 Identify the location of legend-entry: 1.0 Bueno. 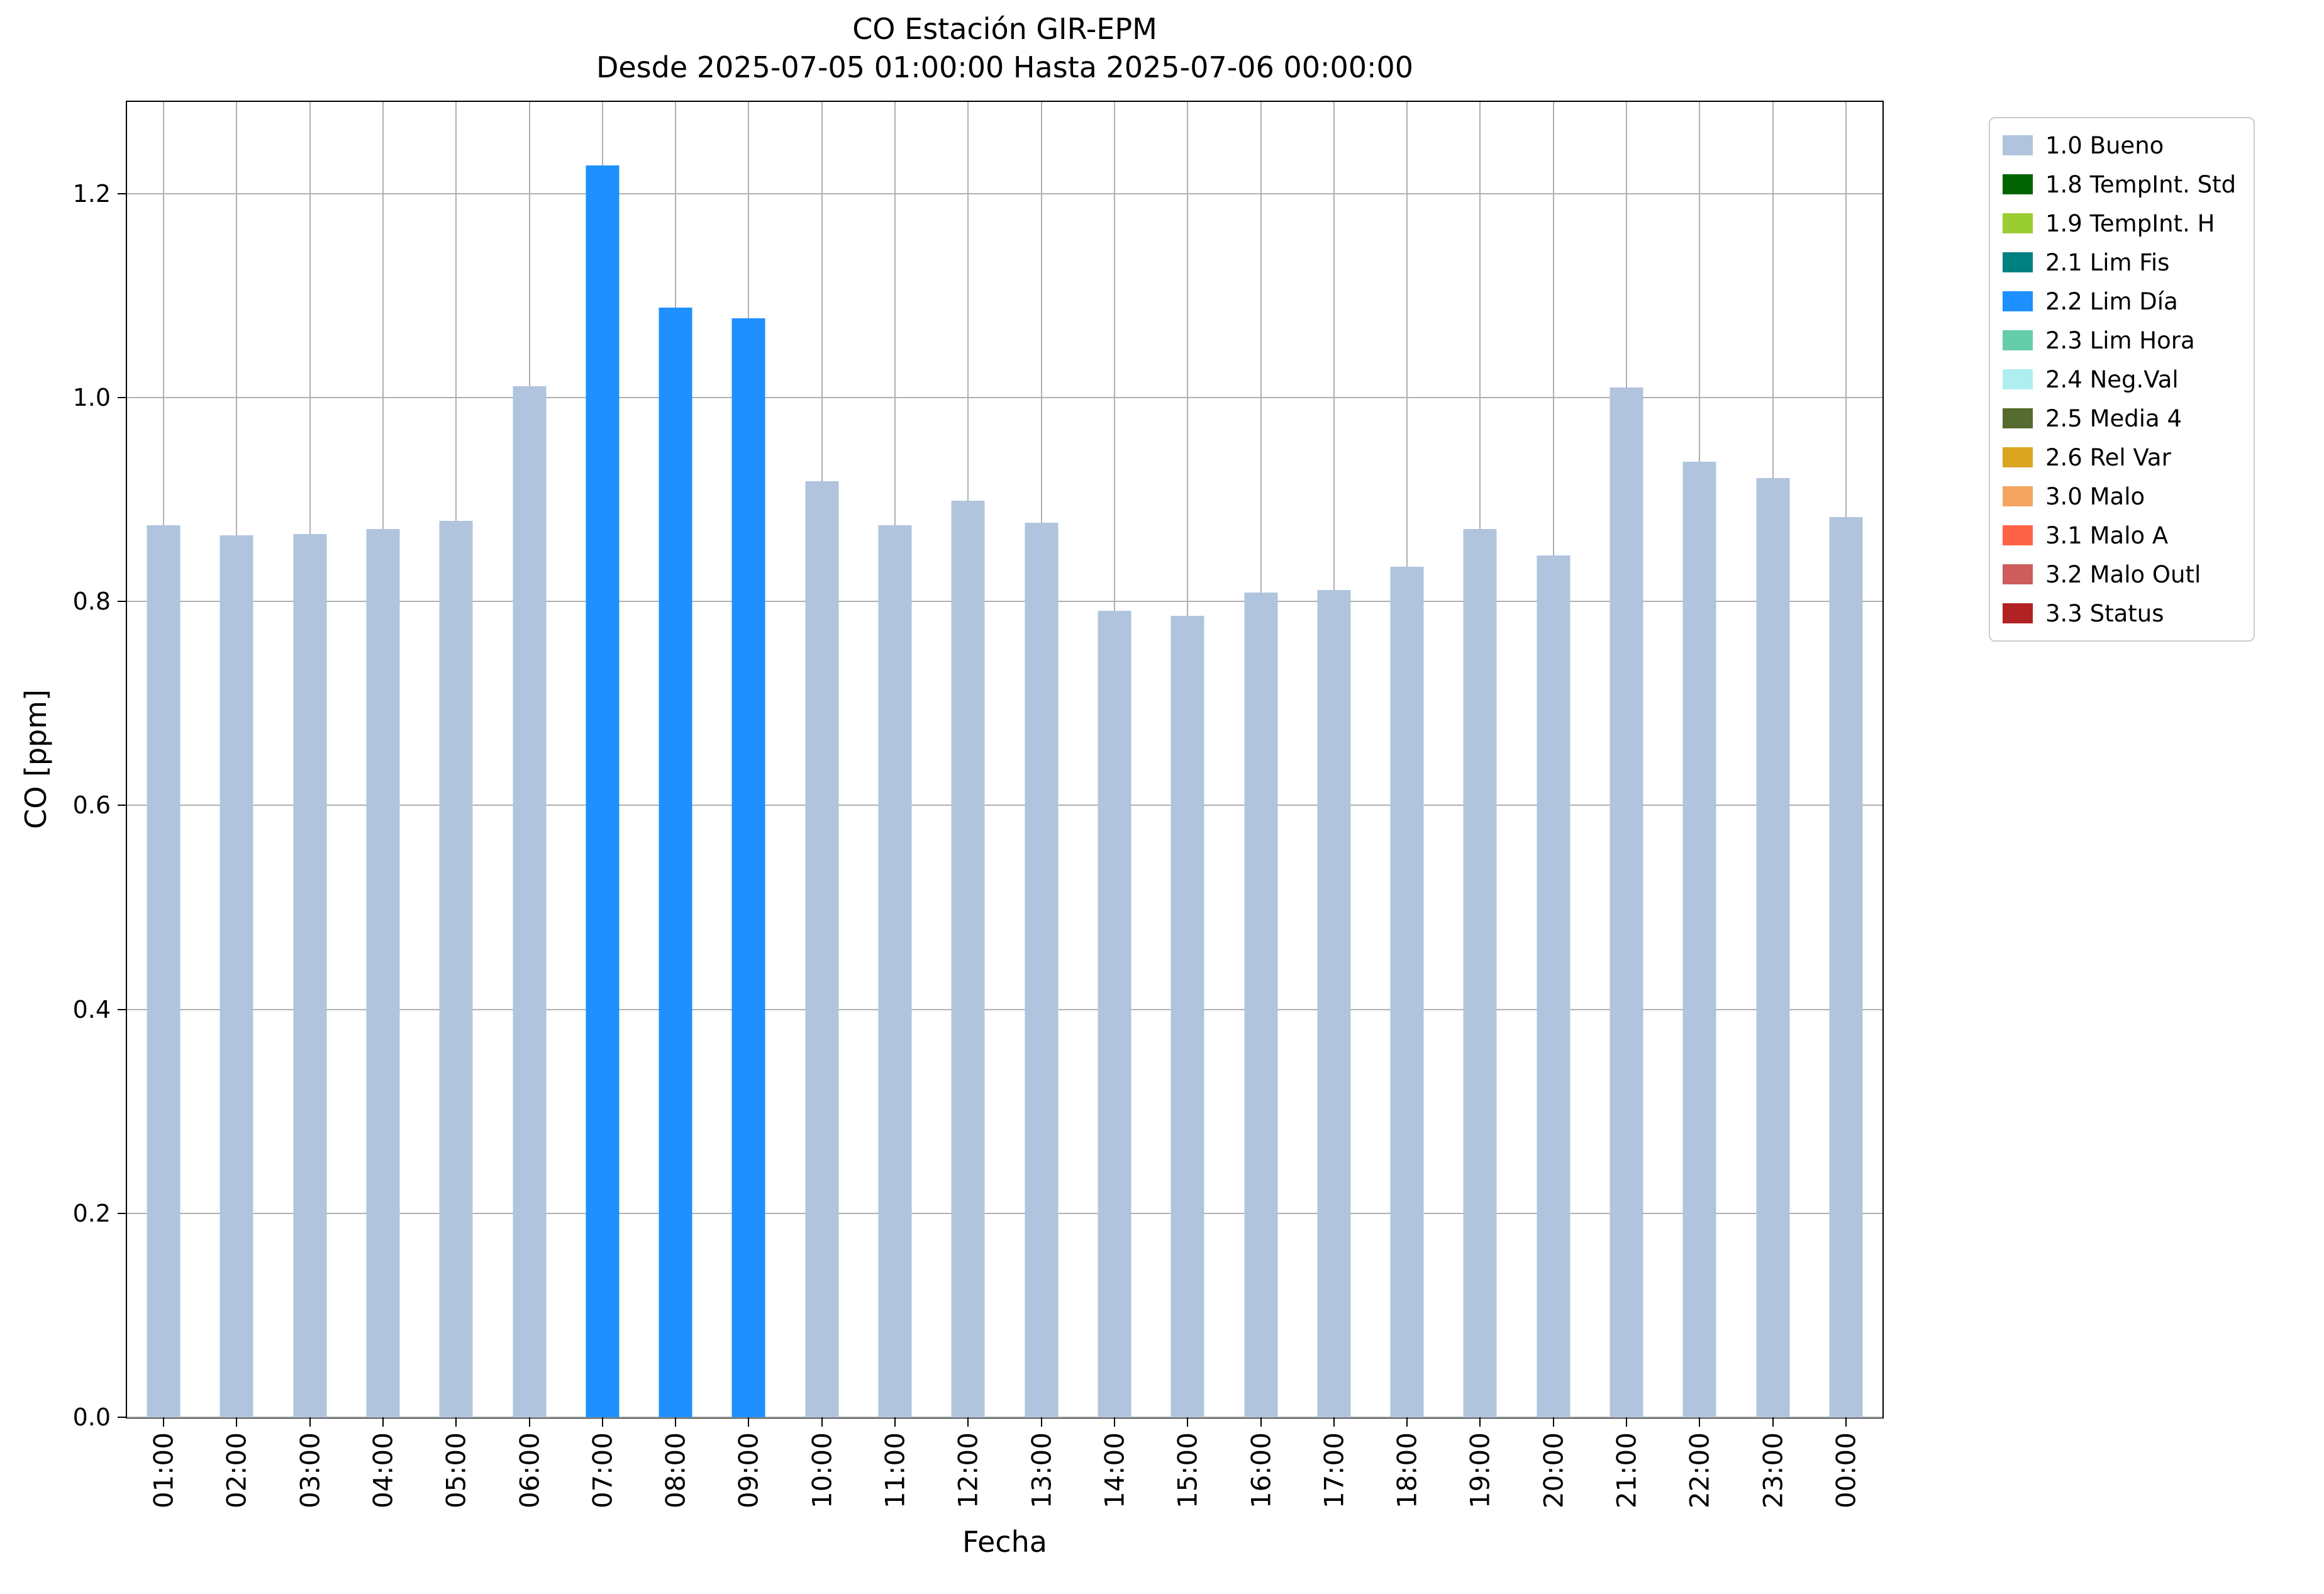
(2119, 145).